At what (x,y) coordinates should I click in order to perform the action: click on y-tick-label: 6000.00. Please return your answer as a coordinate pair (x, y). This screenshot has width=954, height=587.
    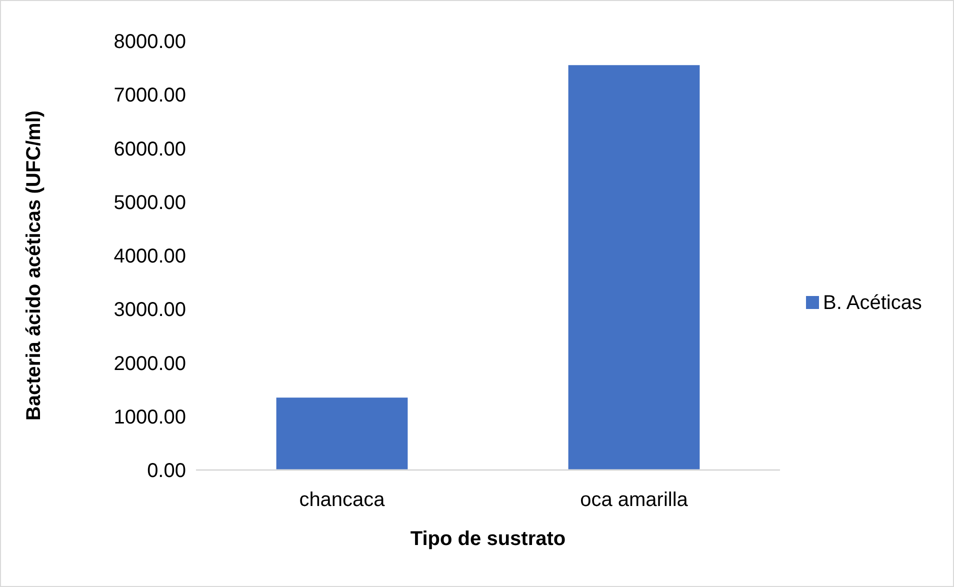
    Looking at the image, I should click on (150, 149).